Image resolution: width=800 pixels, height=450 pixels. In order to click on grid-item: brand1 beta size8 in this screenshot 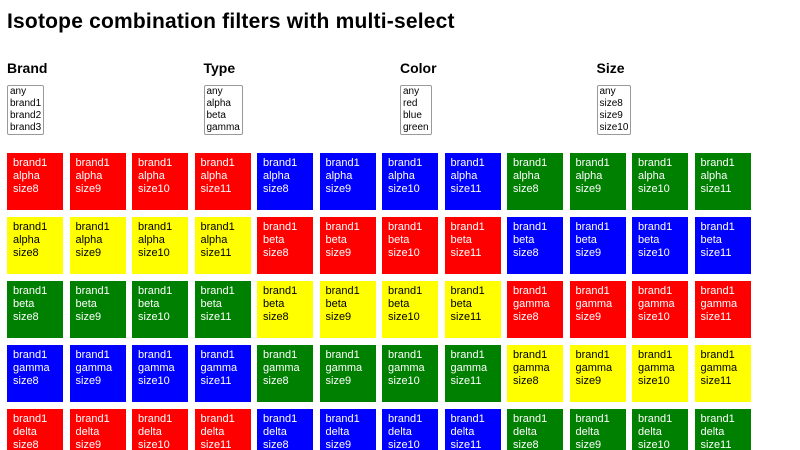, I will do `click(35, 310)`.